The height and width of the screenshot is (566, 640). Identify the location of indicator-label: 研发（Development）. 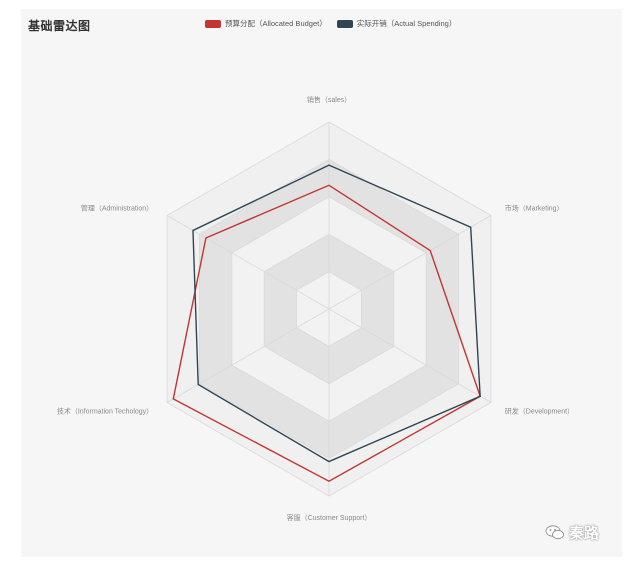
(539, 411).